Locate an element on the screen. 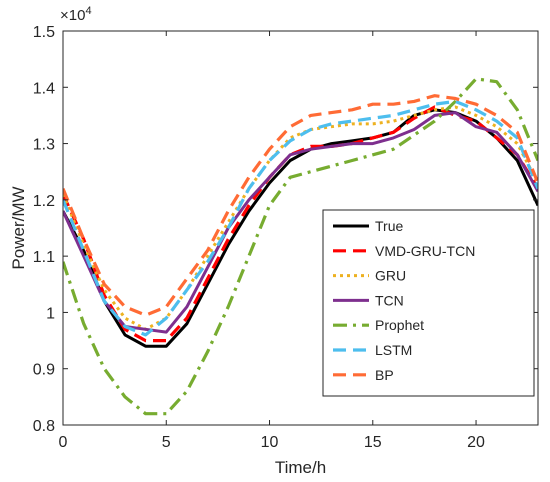 The height and width of the screenshot is (482, 550). y-axis-exponent-power: 4 is located at coordinates (88, 11).